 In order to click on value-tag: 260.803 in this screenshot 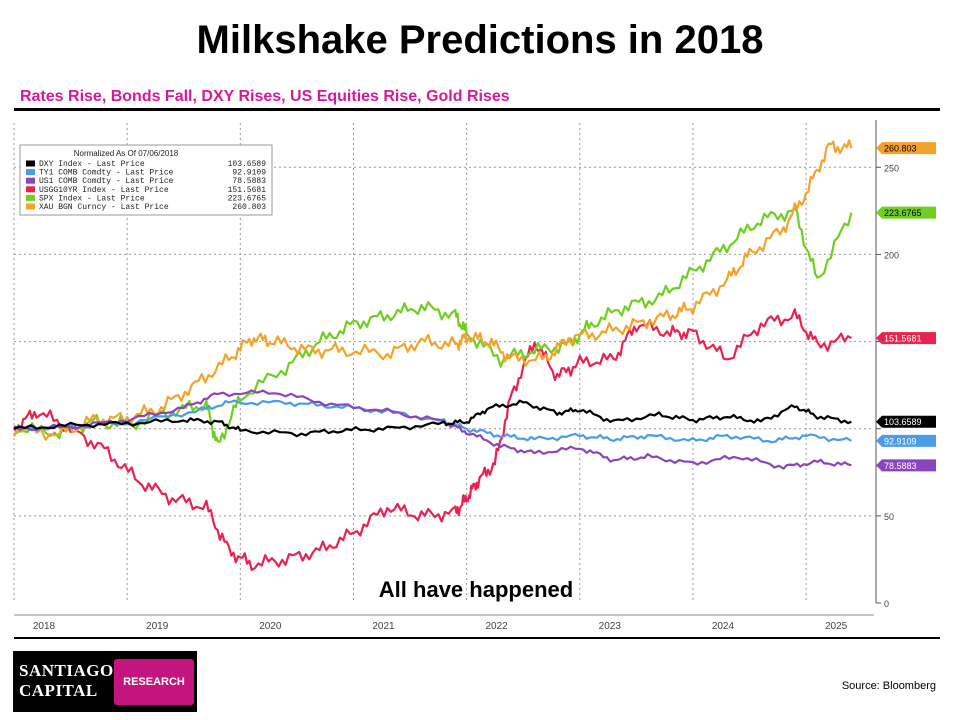, I will do `click(906, 148)`.